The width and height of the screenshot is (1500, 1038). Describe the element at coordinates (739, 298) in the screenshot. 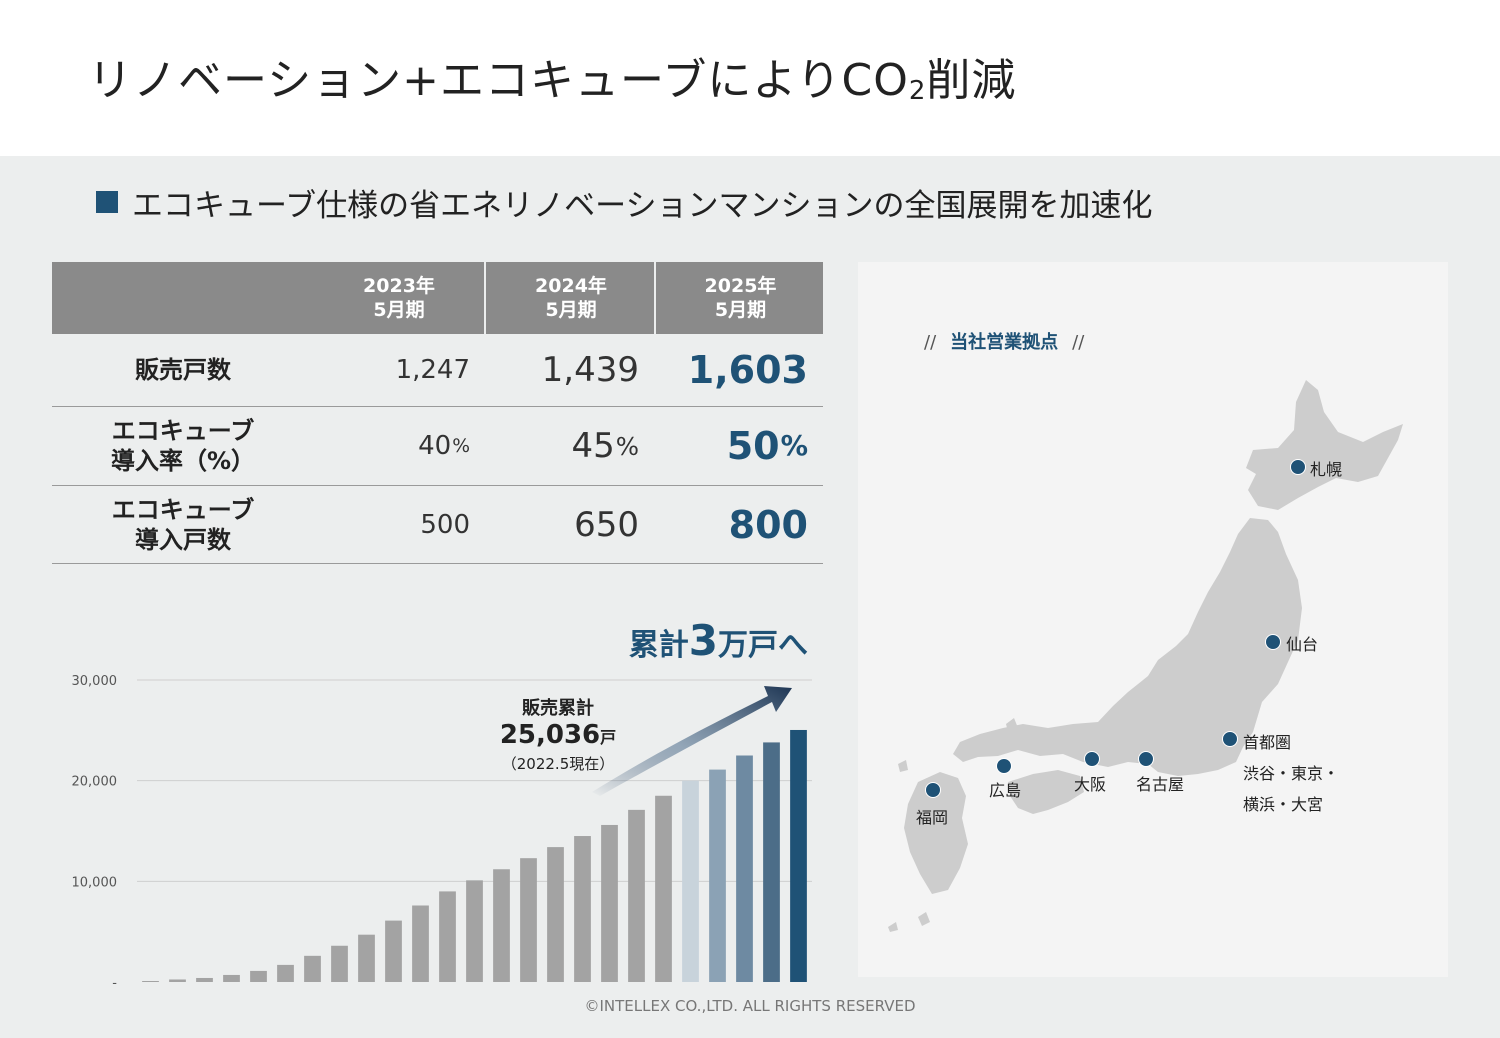

I see `header-2025: 2025年 5月期` at that location.